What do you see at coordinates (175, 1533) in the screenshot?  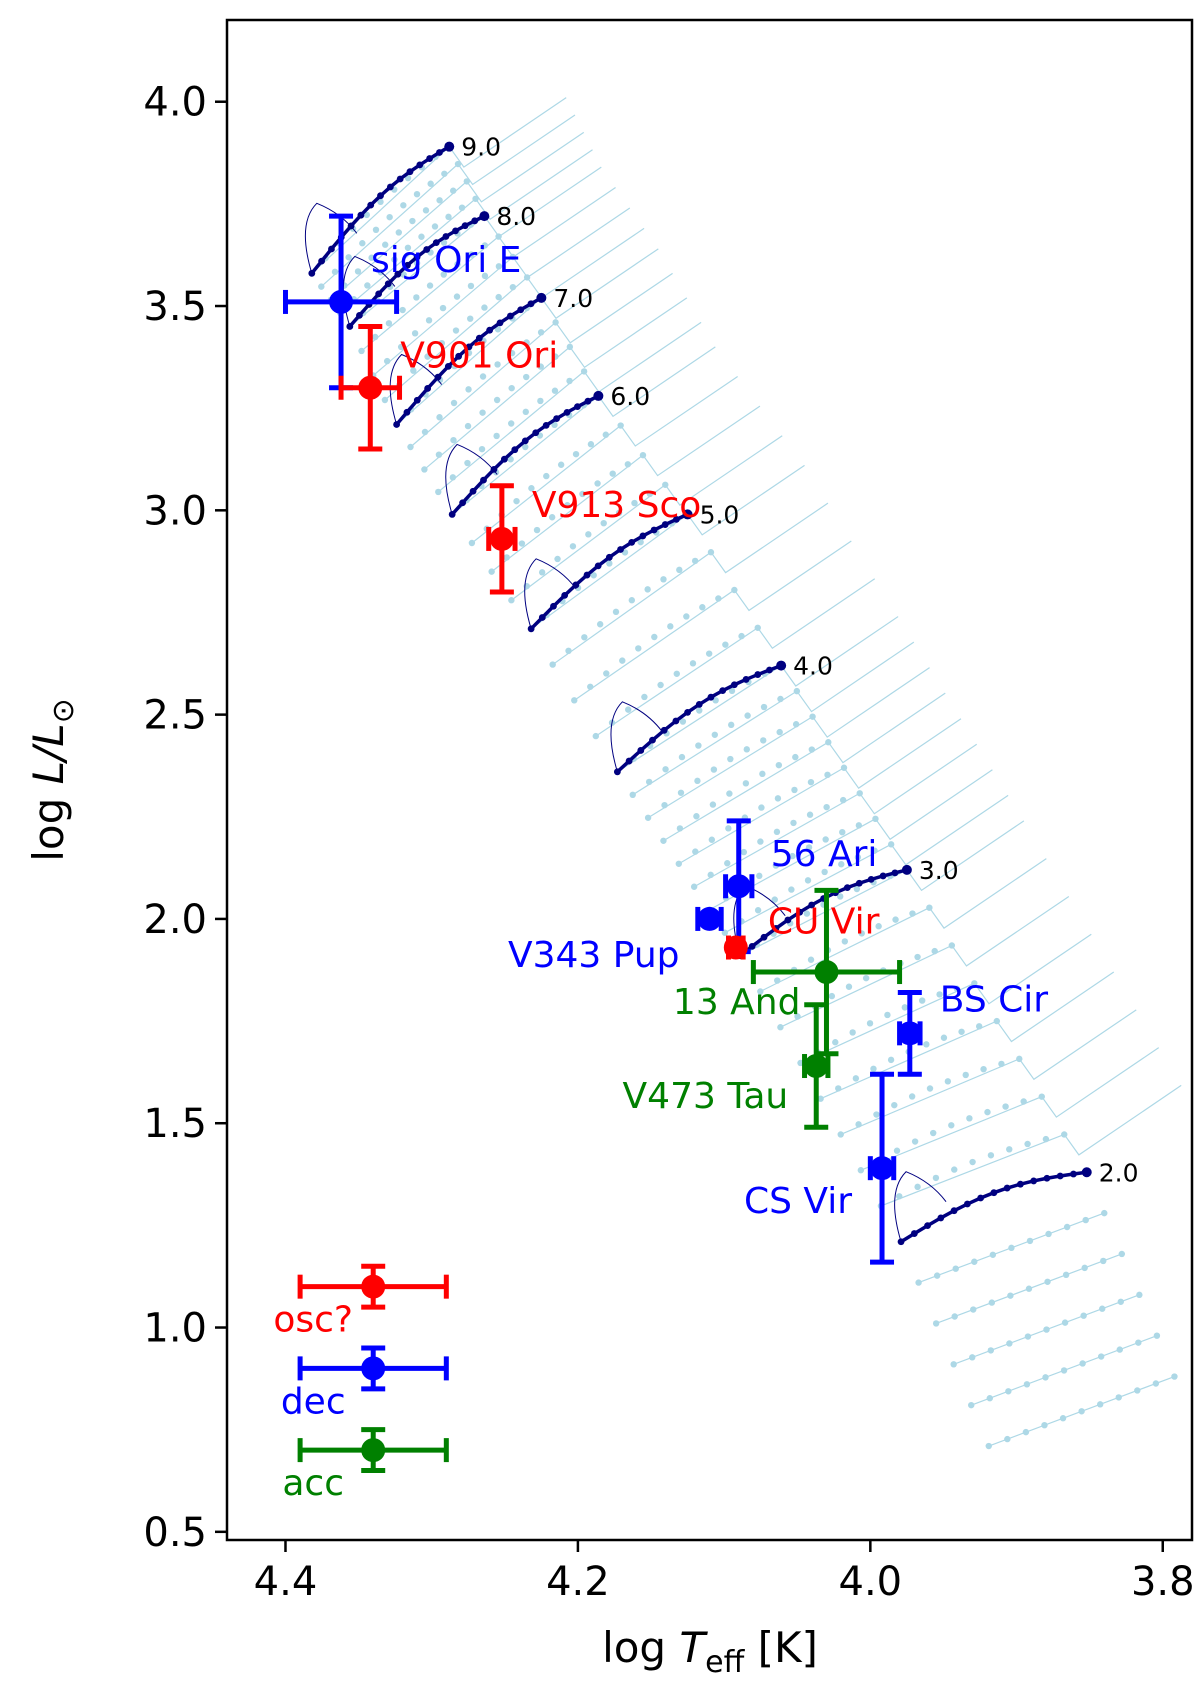 I see `y-tick-label: 0.5` at bounding box center [175, 1533].